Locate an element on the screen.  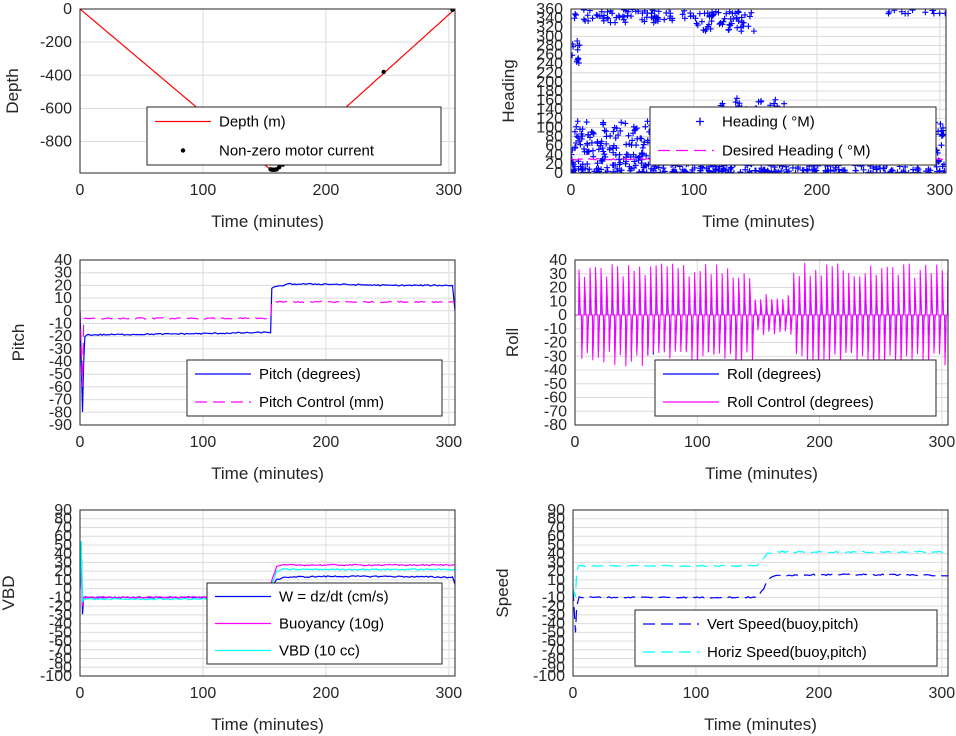
heading-ytick-label: 120 is located at coordinates (549, 118).